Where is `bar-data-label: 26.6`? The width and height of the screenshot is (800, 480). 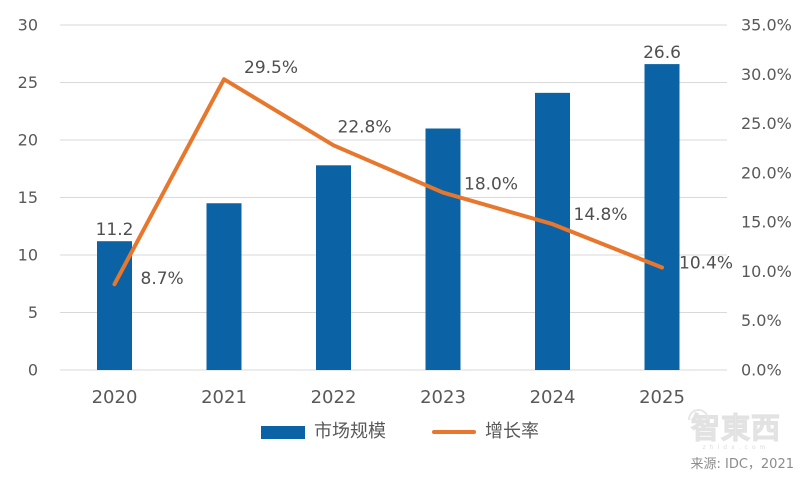
bar-data-label: 26.6 is located at coordinates (662, 53).